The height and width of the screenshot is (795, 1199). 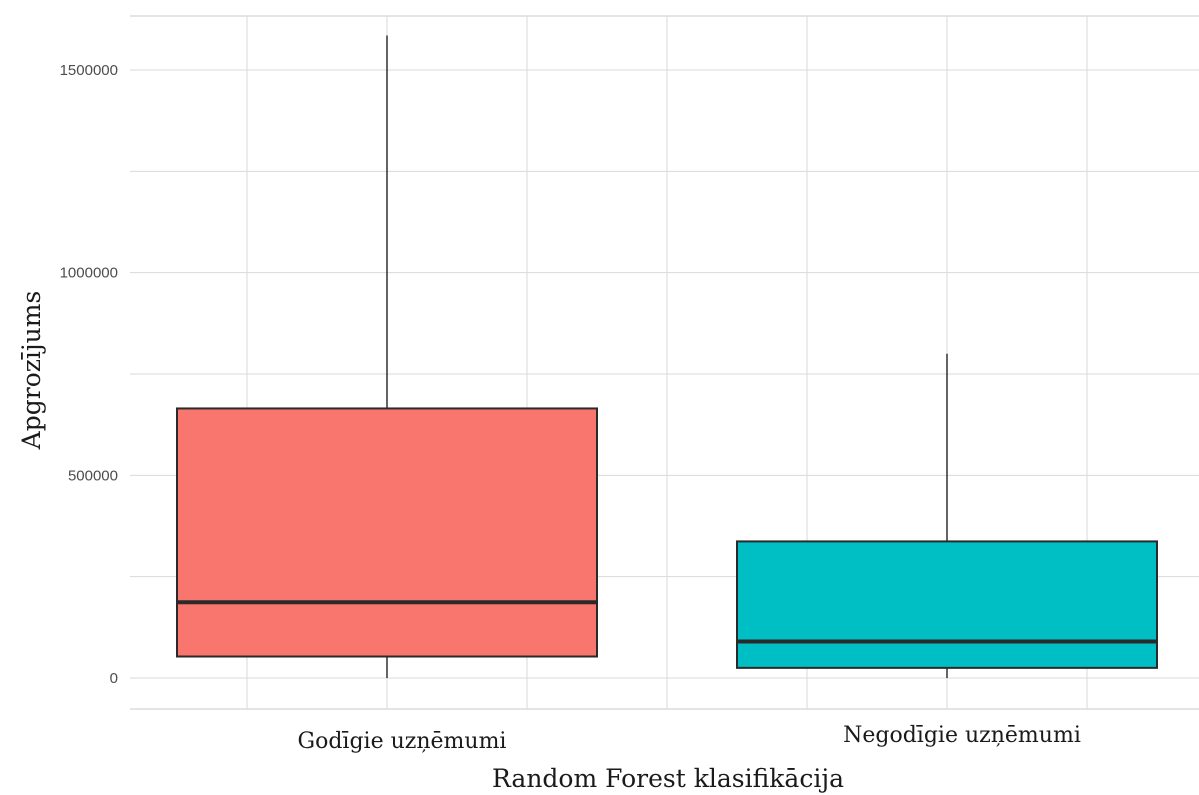 What do you see at coordinates (89, 273) in the screenshot?
I see `y-tick-label: 1000000` at bounding box center [89, 273].